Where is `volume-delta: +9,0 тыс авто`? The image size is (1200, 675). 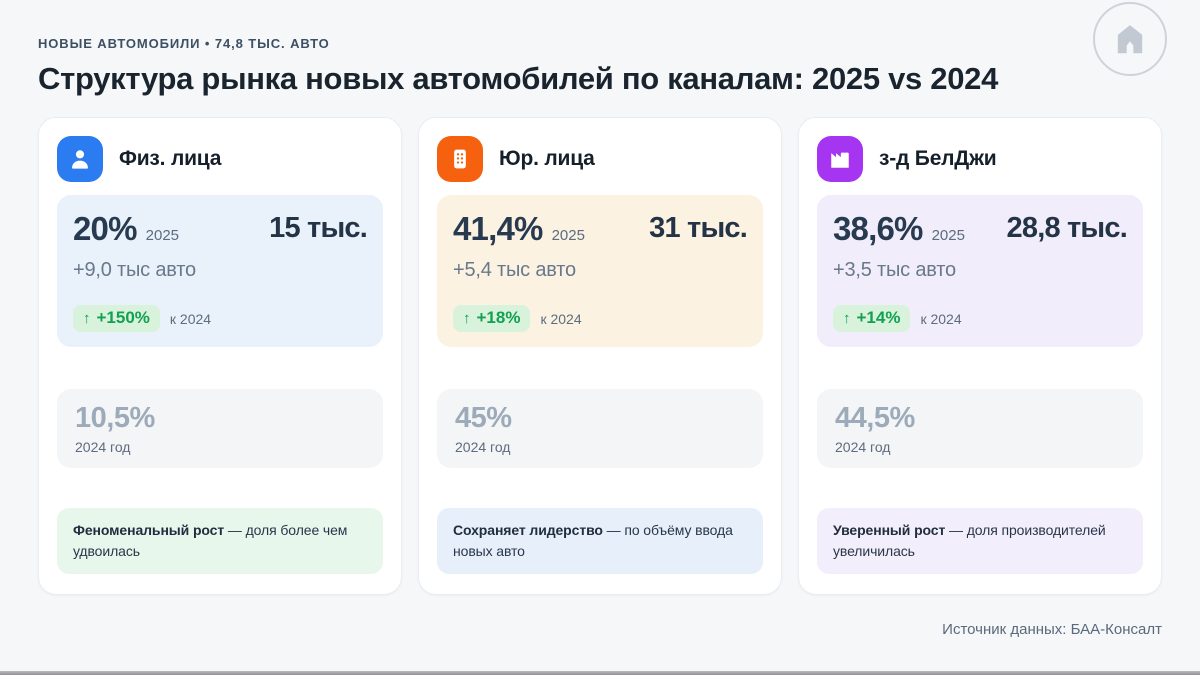
volume-delta: +9,0 тыс авто is located at coordinates (134, 270).